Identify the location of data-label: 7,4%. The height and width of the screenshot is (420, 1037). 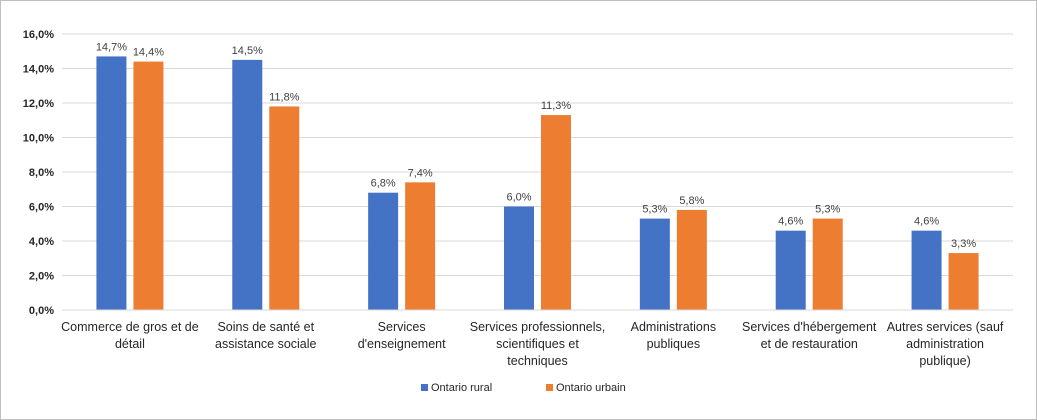
(420, 173).